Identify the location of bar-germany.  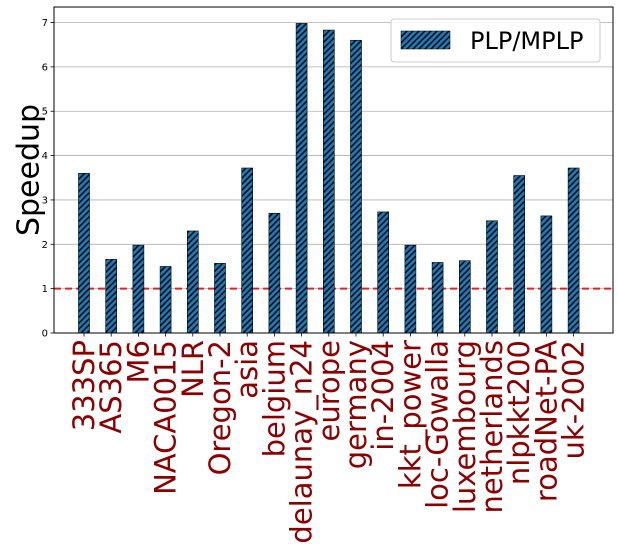
(356, 186).